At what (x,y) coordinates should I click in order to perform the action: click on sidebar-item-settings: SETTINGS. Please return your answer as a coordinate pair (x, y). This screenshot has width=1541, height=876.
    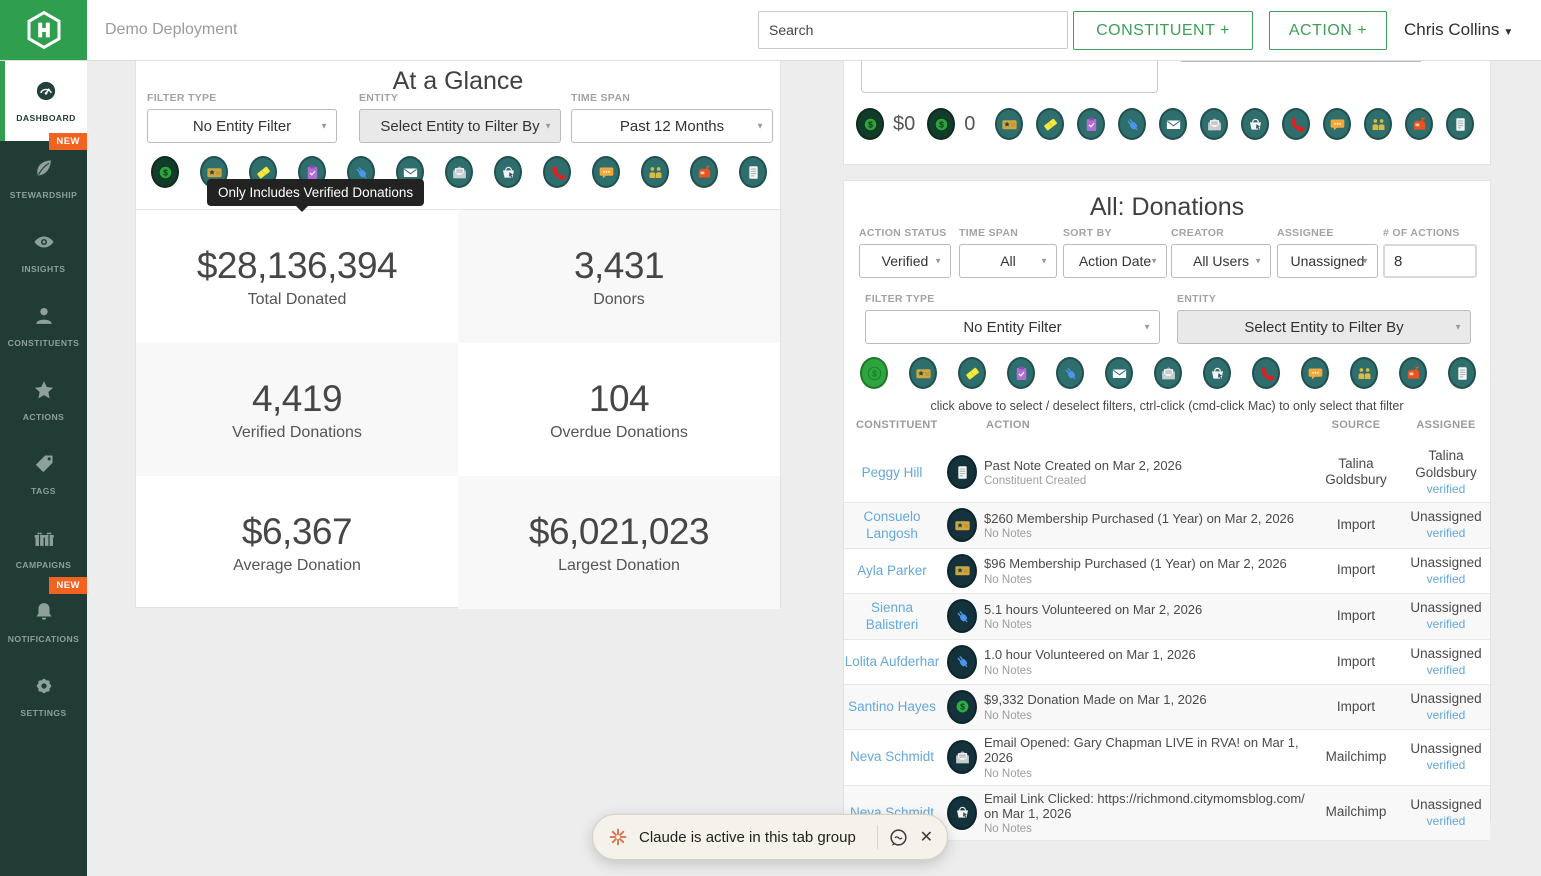
    Looking at the image, I should click on (43, 696).